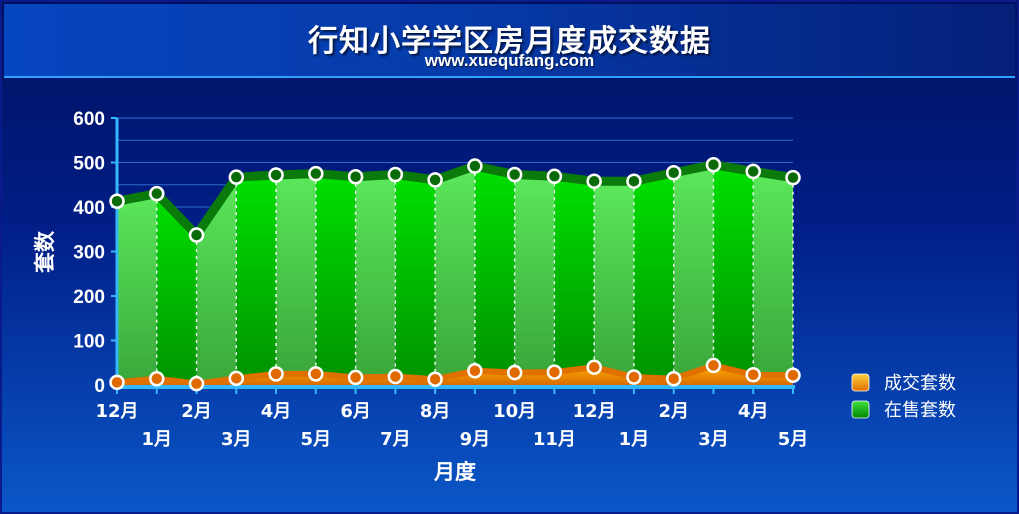 The image size is (1019, 514). Describe the element at coordinates (435, 411) in the screenshot. I see `x-tick-label: 8月` at that location.